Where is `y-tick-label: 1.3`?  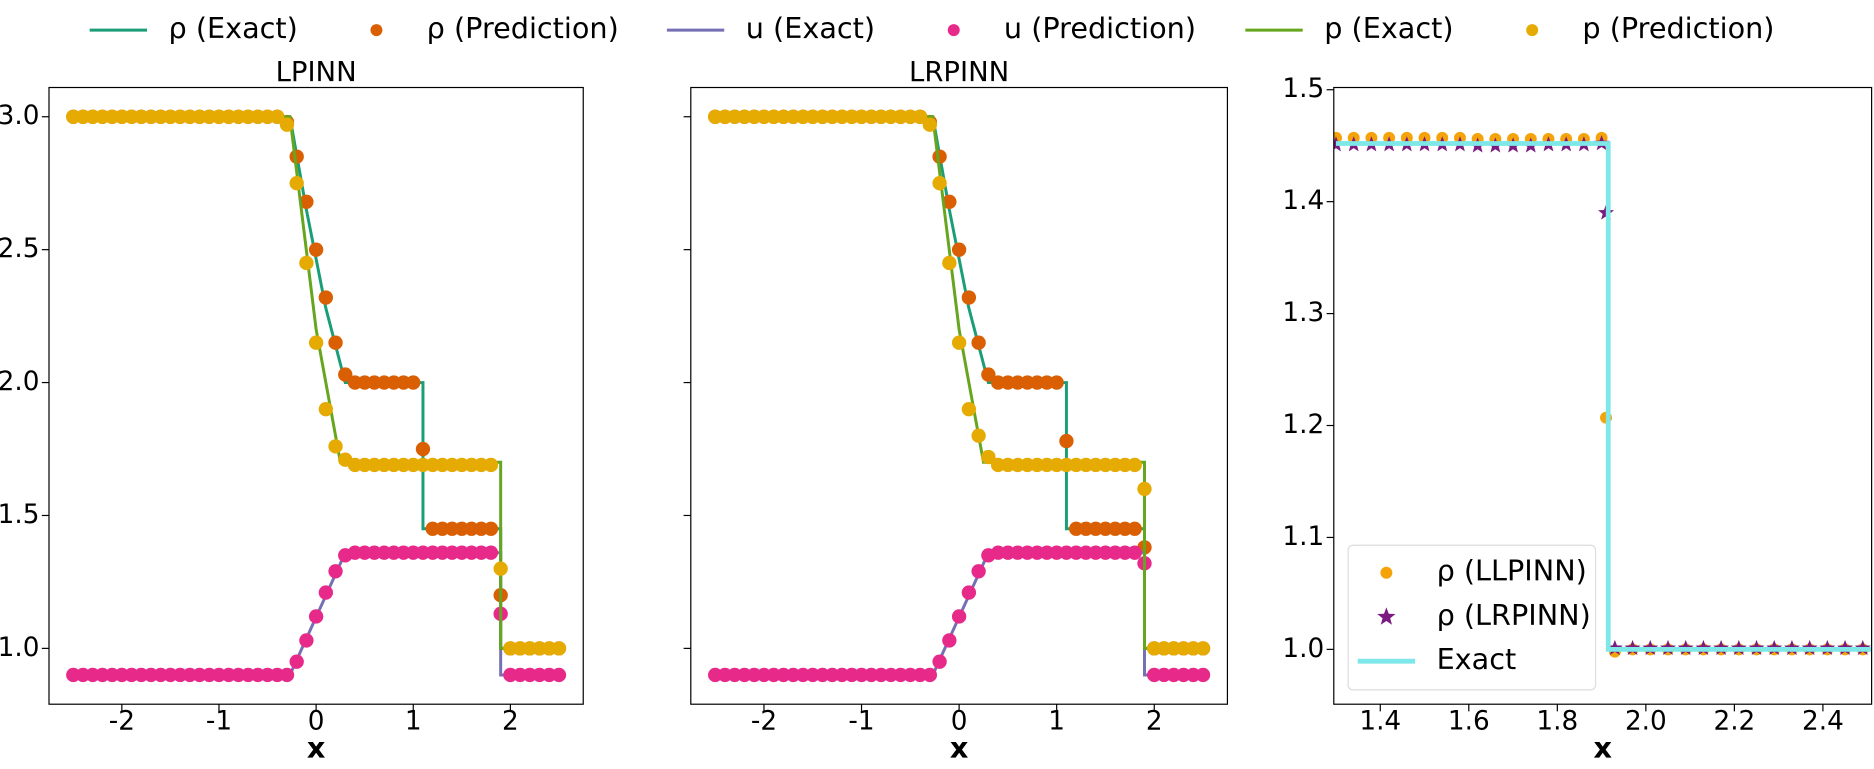
y-tick-label: 1.3 is located at coordinates (1303, 313).